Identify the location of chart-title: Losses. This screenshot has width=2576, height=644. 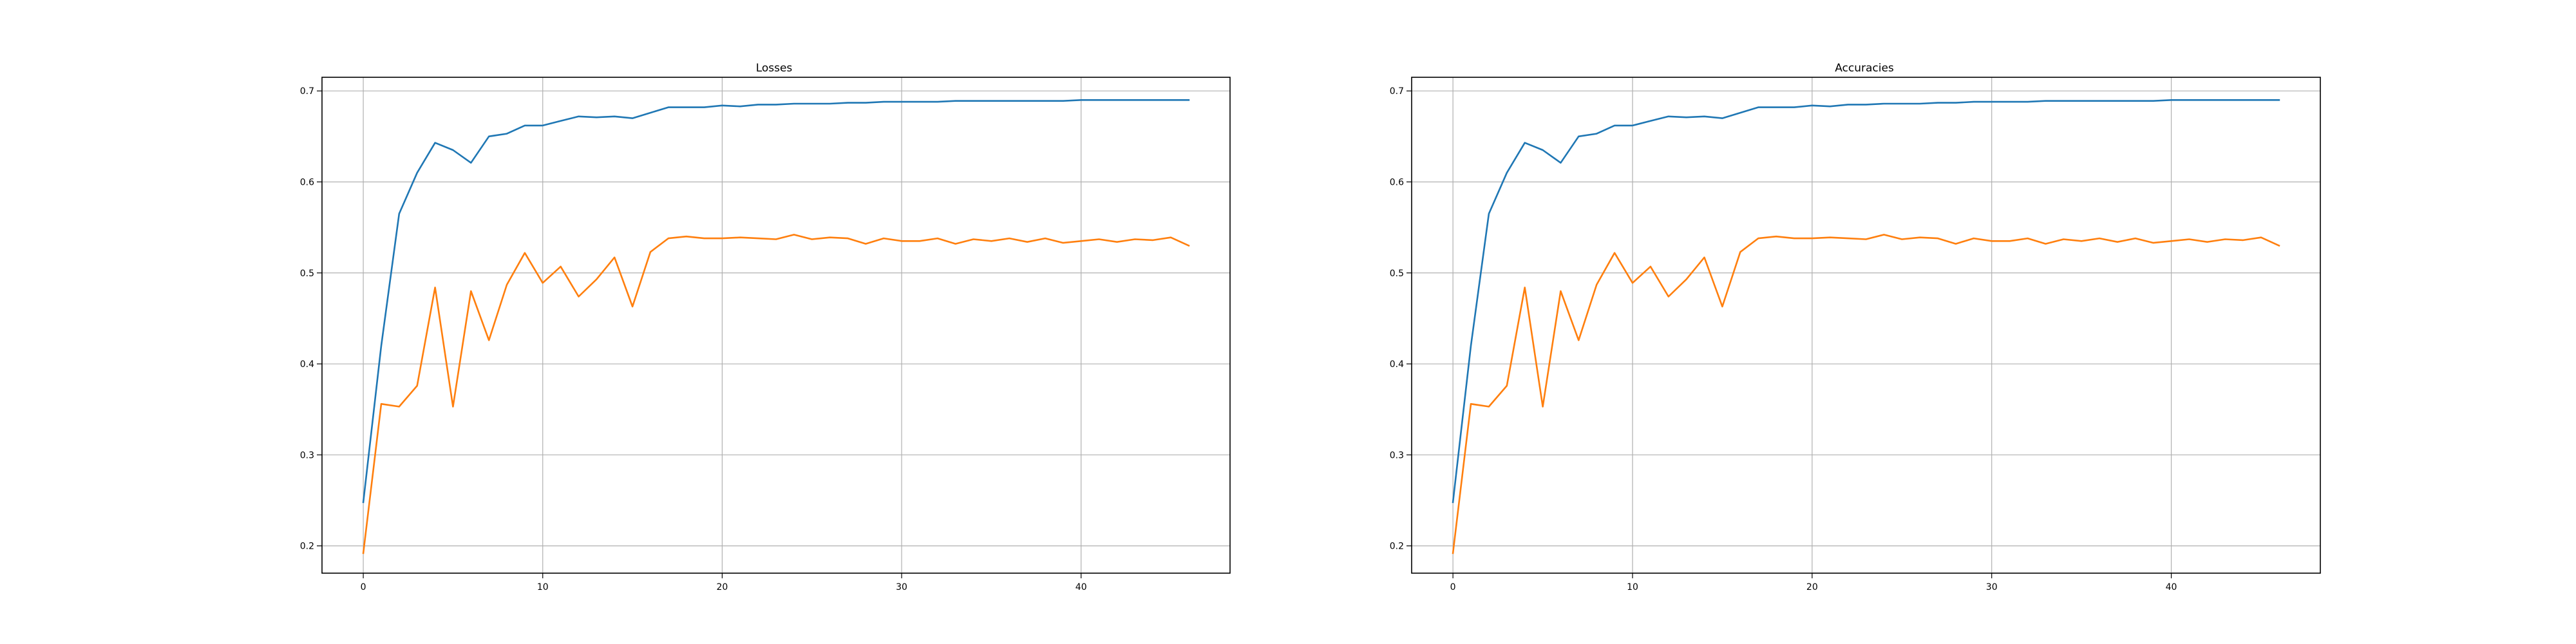
(775, 68).